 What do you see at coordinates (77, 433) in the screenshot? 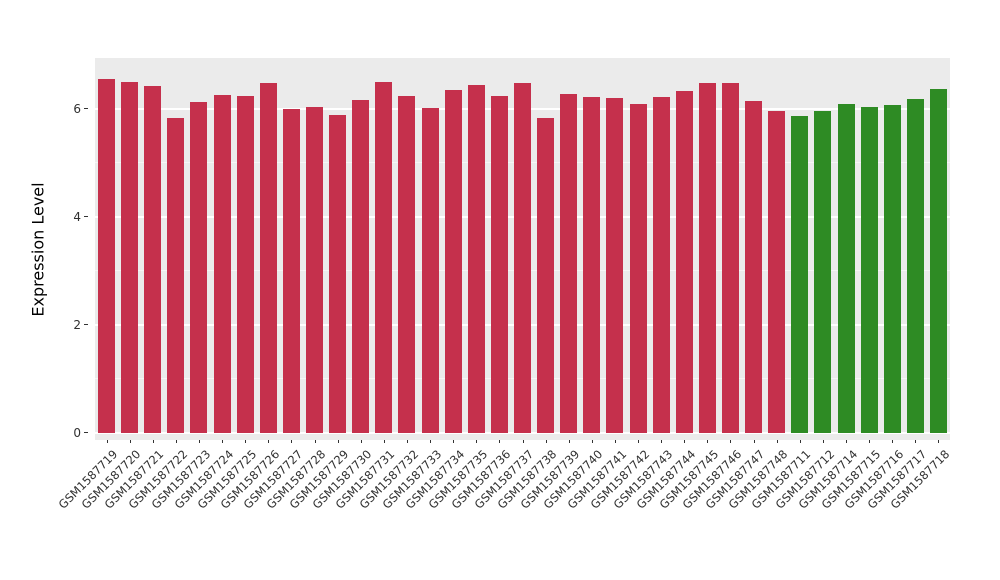
I see `y-tick-label: 0` at bounding box center [77, 433].